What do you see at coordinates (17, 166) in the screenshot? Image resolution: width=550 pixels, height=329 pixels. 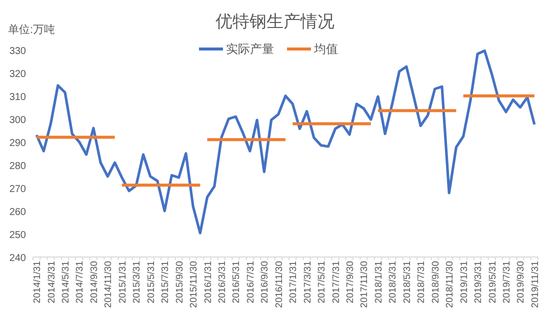 I see `y-tick-label: 280` at bounding box center [17, 166].